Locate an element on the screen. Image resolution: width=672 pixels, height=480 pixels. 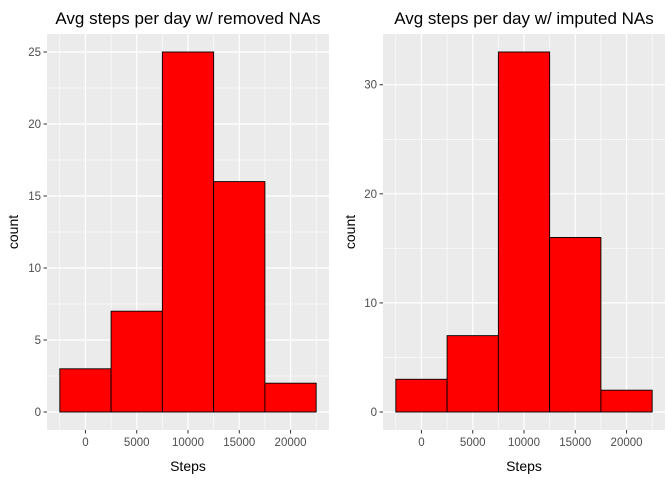
y-tick-label: 5 is located at coordinates (38, 341).